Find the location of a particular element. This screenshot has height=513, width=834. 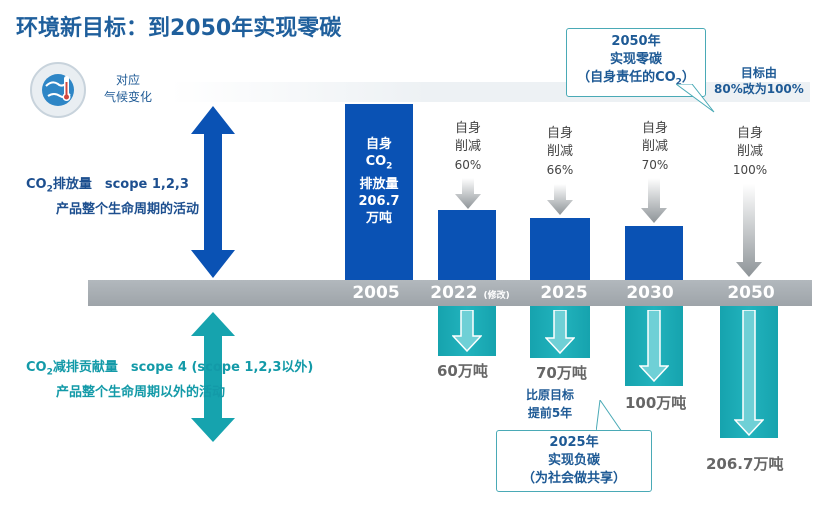

callout-pointer-2050 is located at coordinates (695, 98).